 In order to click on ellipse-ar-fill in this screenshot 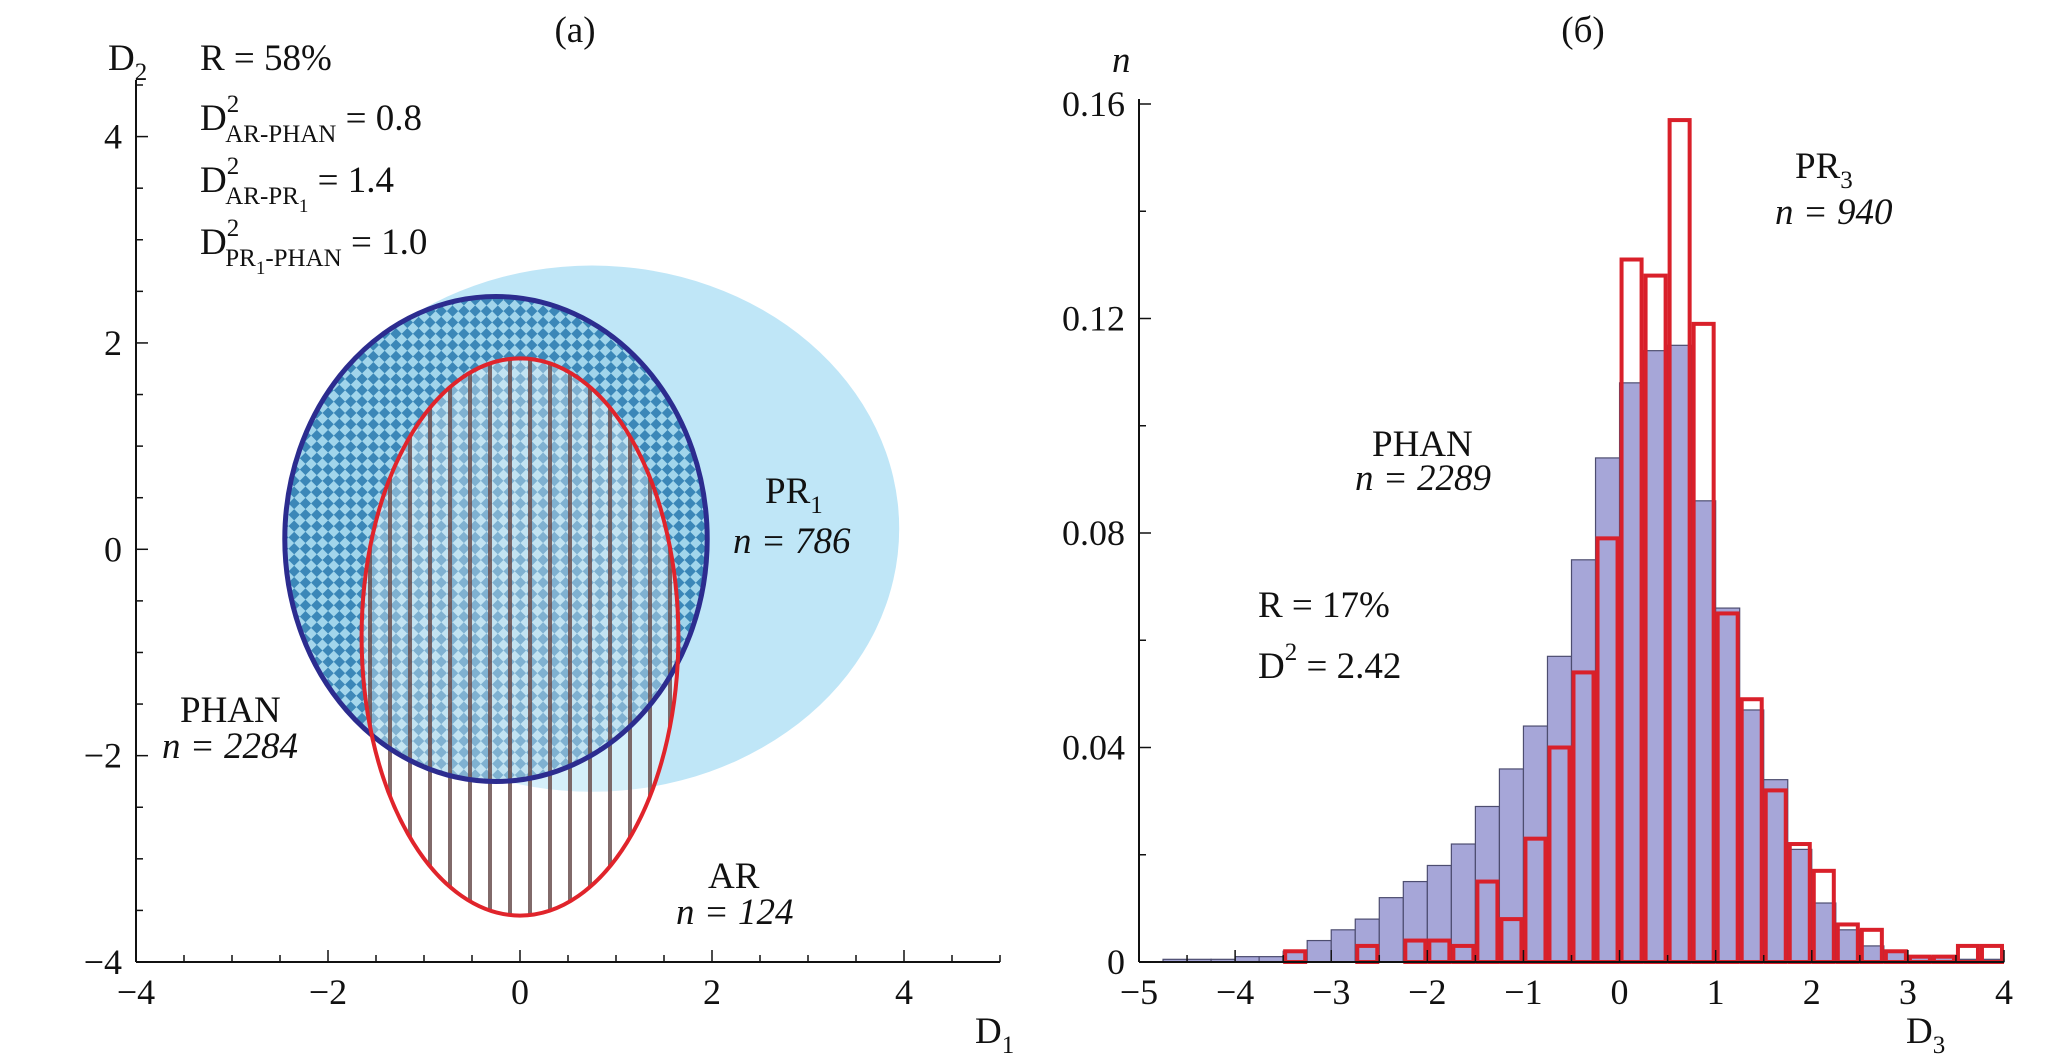, I will do `click(520, 637)`.